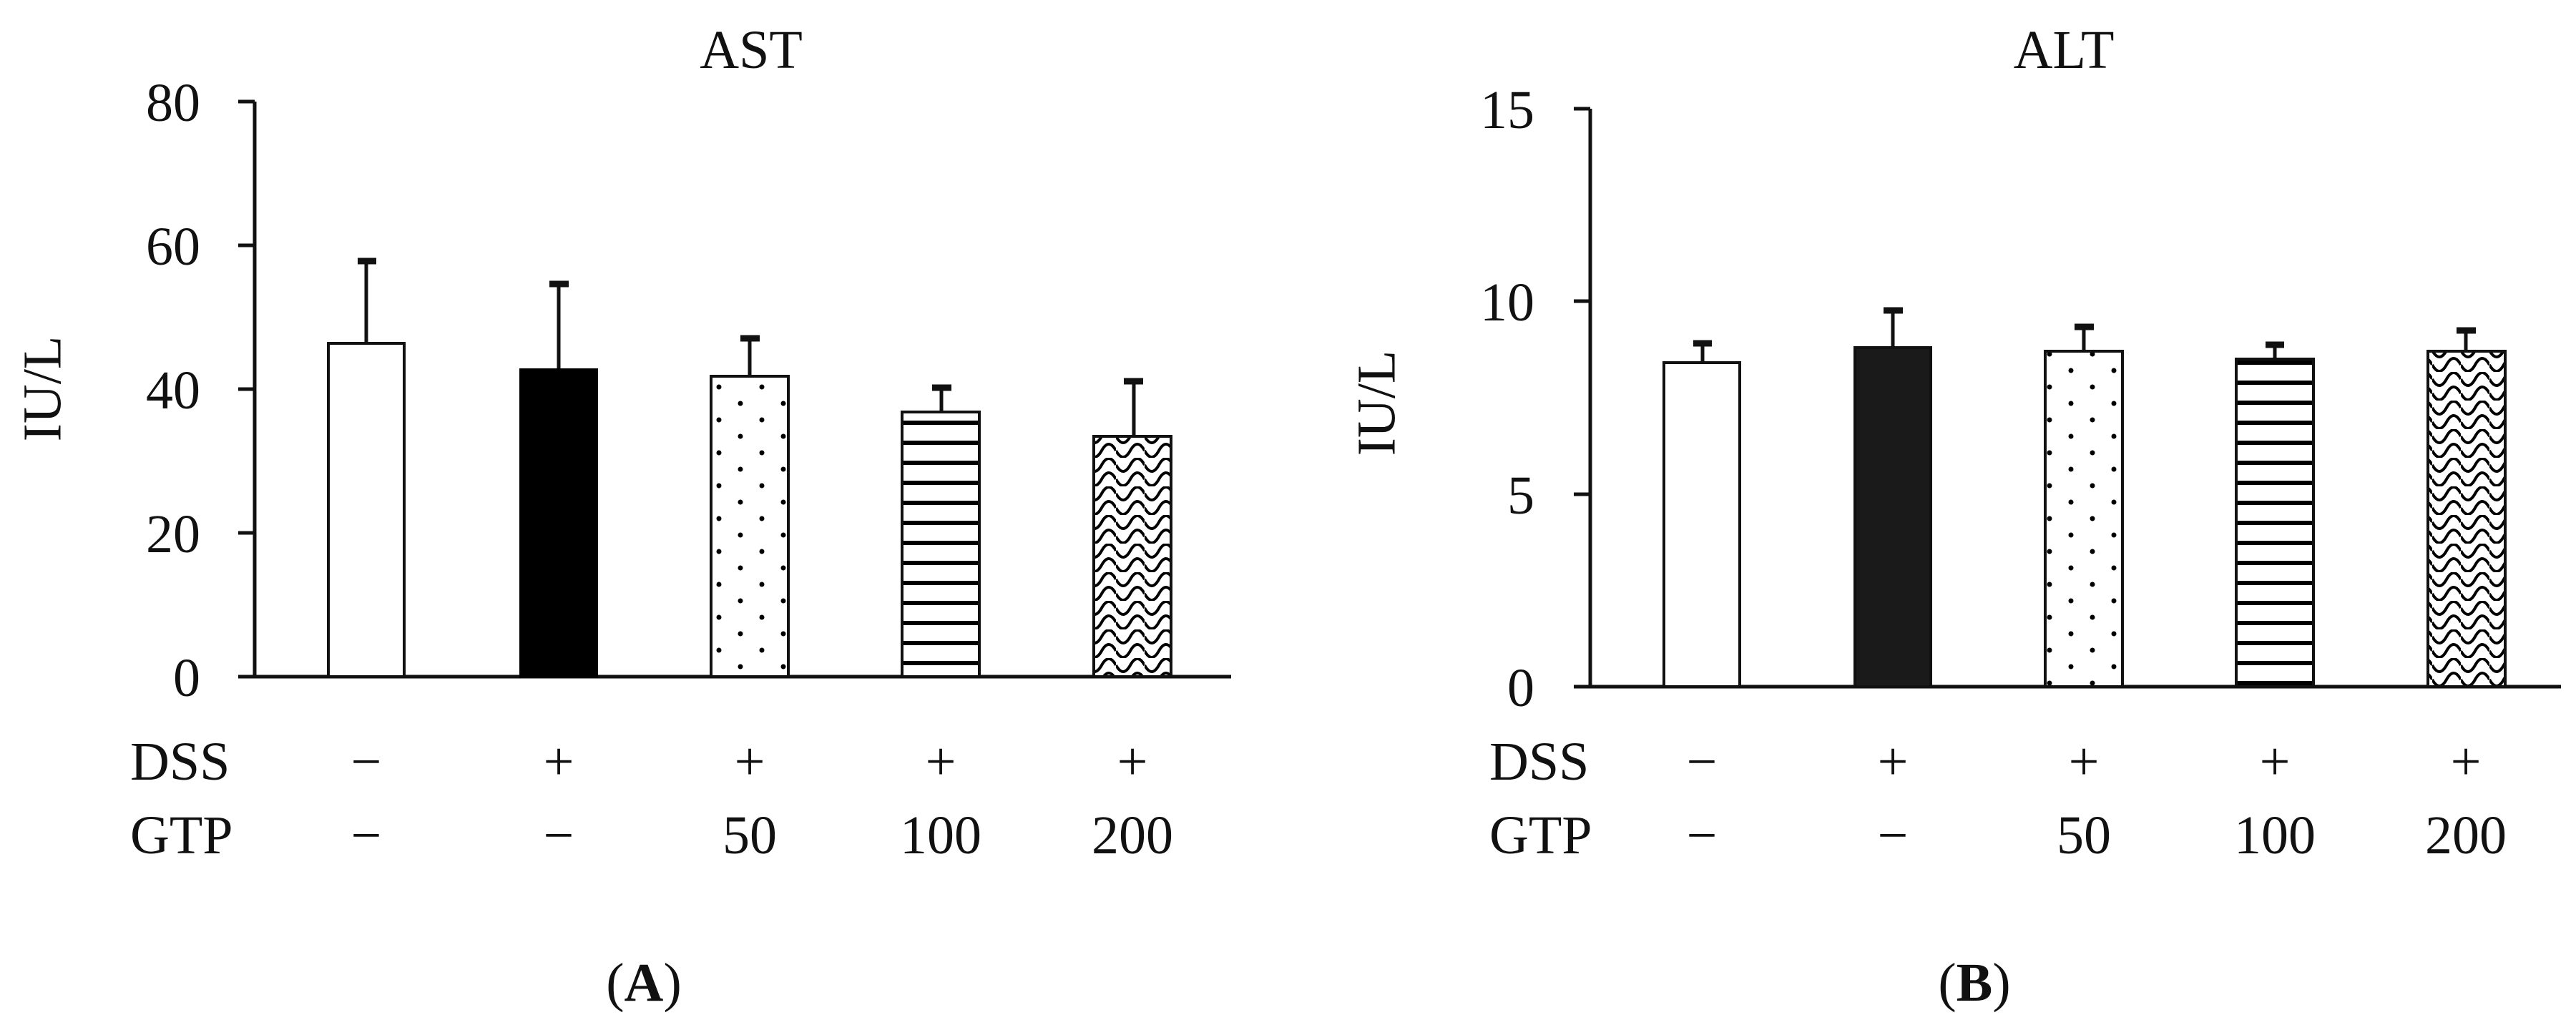 The height and width of the screenshot is (1030, 2576). Describe the element at coordinates (752, 50) in the screenshot. I see `chart-title-ast: AST` at that location.